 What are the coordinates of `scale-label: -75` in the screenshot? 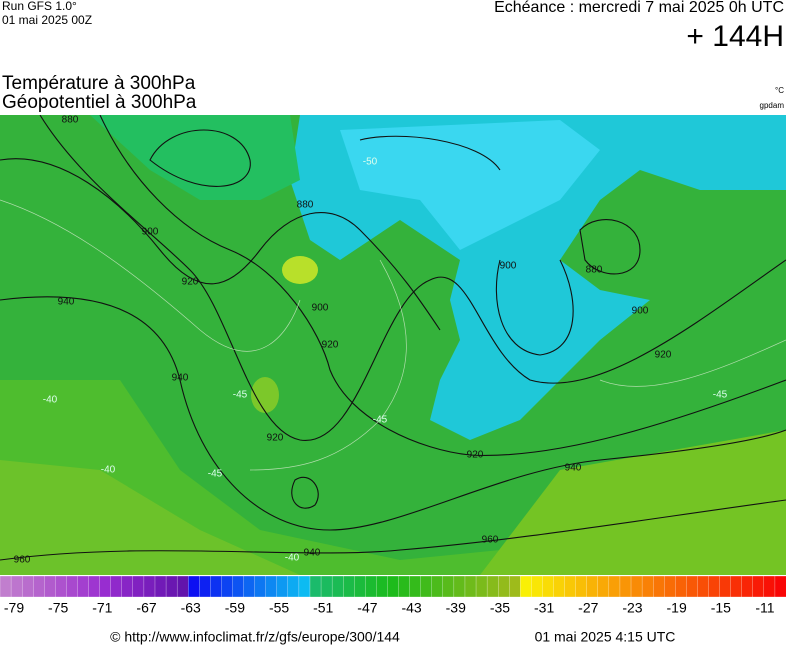 It's located at (58, 608).